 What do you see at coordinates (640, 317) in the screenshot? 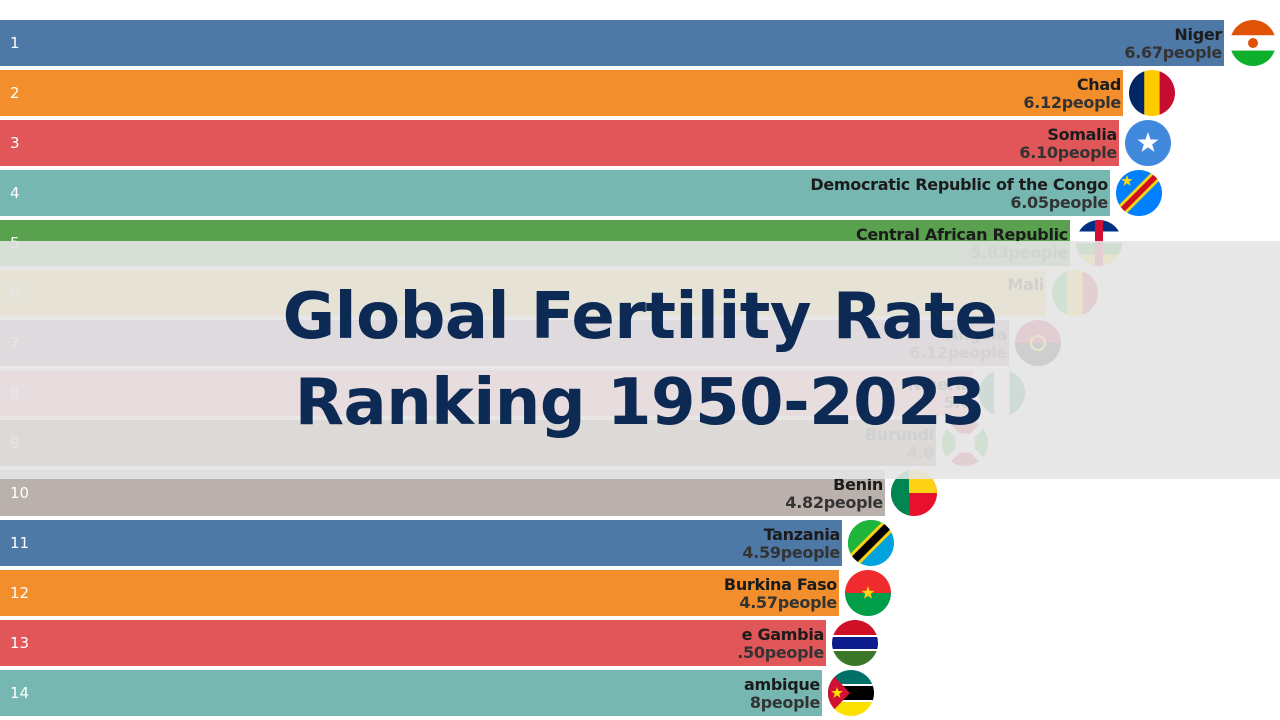
I see `title-line-1: Global Fertility Rate` at bounding box center [640, 317].